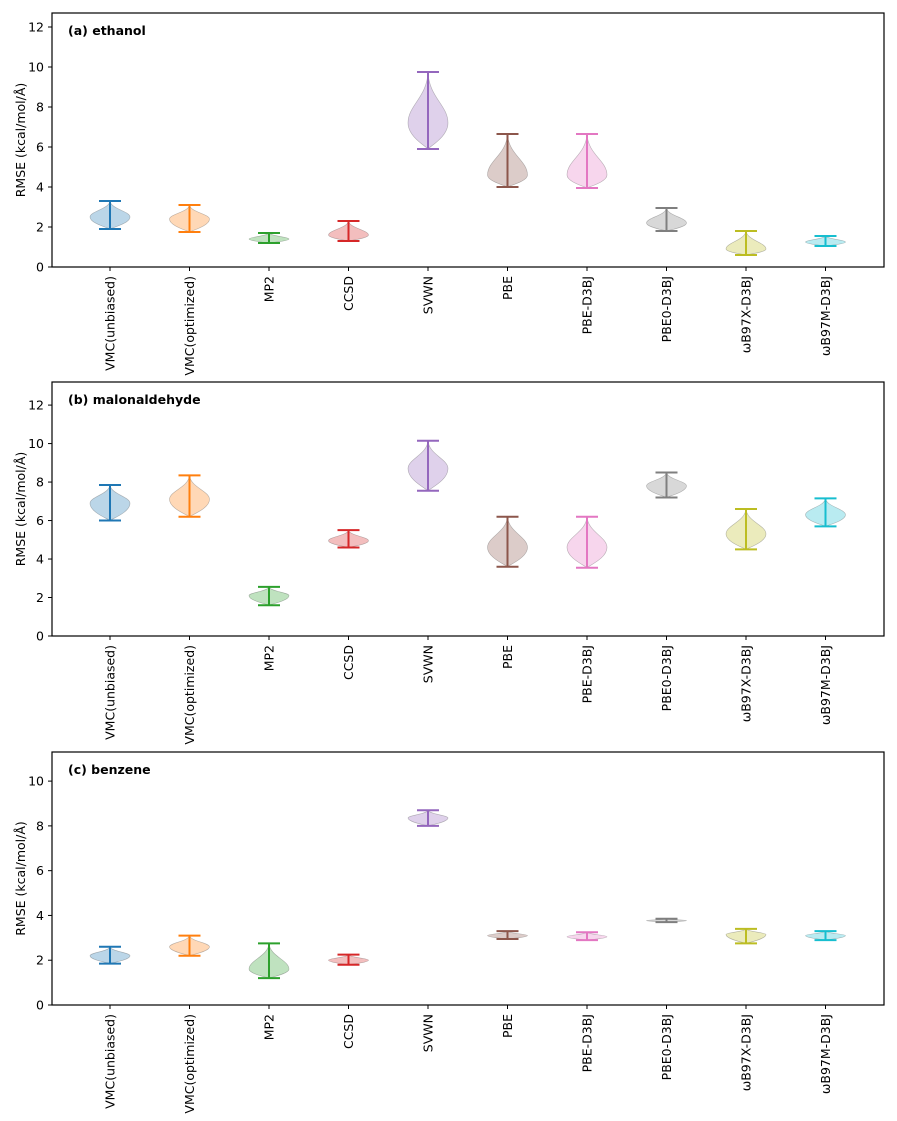  Describe the element at coordinates (40, 870) in the screenshot. I see `y-tick-label-3-4: 6` at that location.